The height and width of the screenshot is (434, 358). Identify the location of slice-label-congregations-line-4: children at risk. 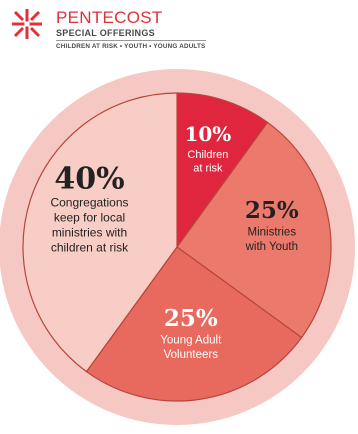
(90, 248).